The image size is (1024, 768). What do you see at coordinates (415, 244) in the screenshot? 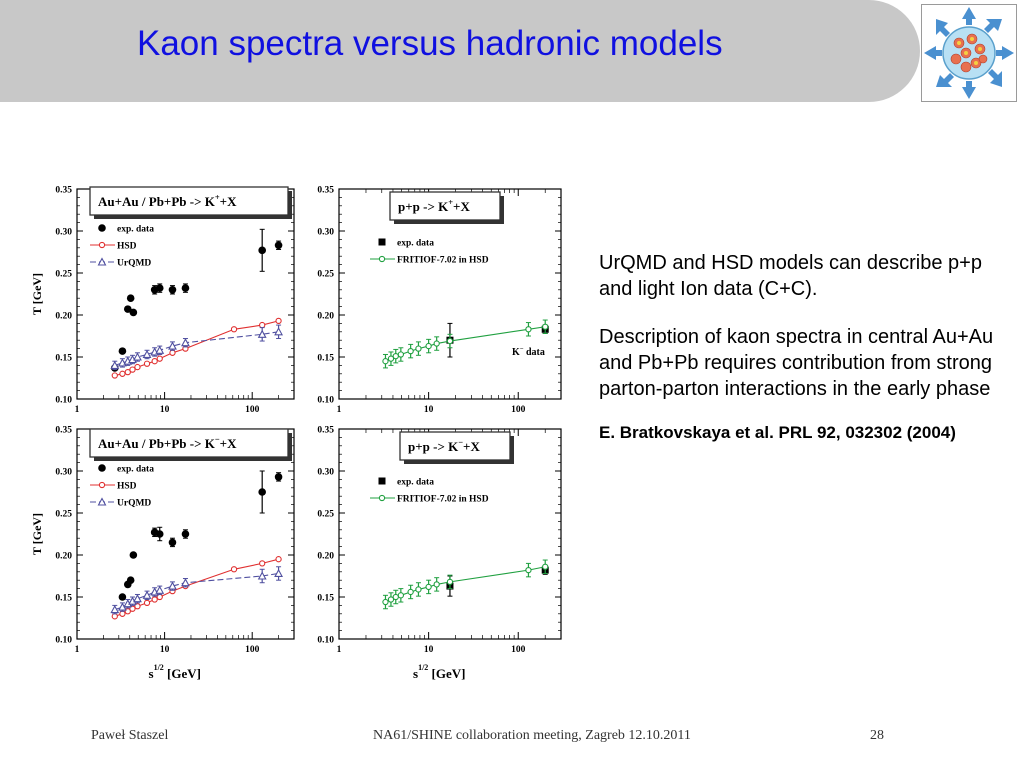
I see `legend-label: exp. data` at bounding box center [415, 244].